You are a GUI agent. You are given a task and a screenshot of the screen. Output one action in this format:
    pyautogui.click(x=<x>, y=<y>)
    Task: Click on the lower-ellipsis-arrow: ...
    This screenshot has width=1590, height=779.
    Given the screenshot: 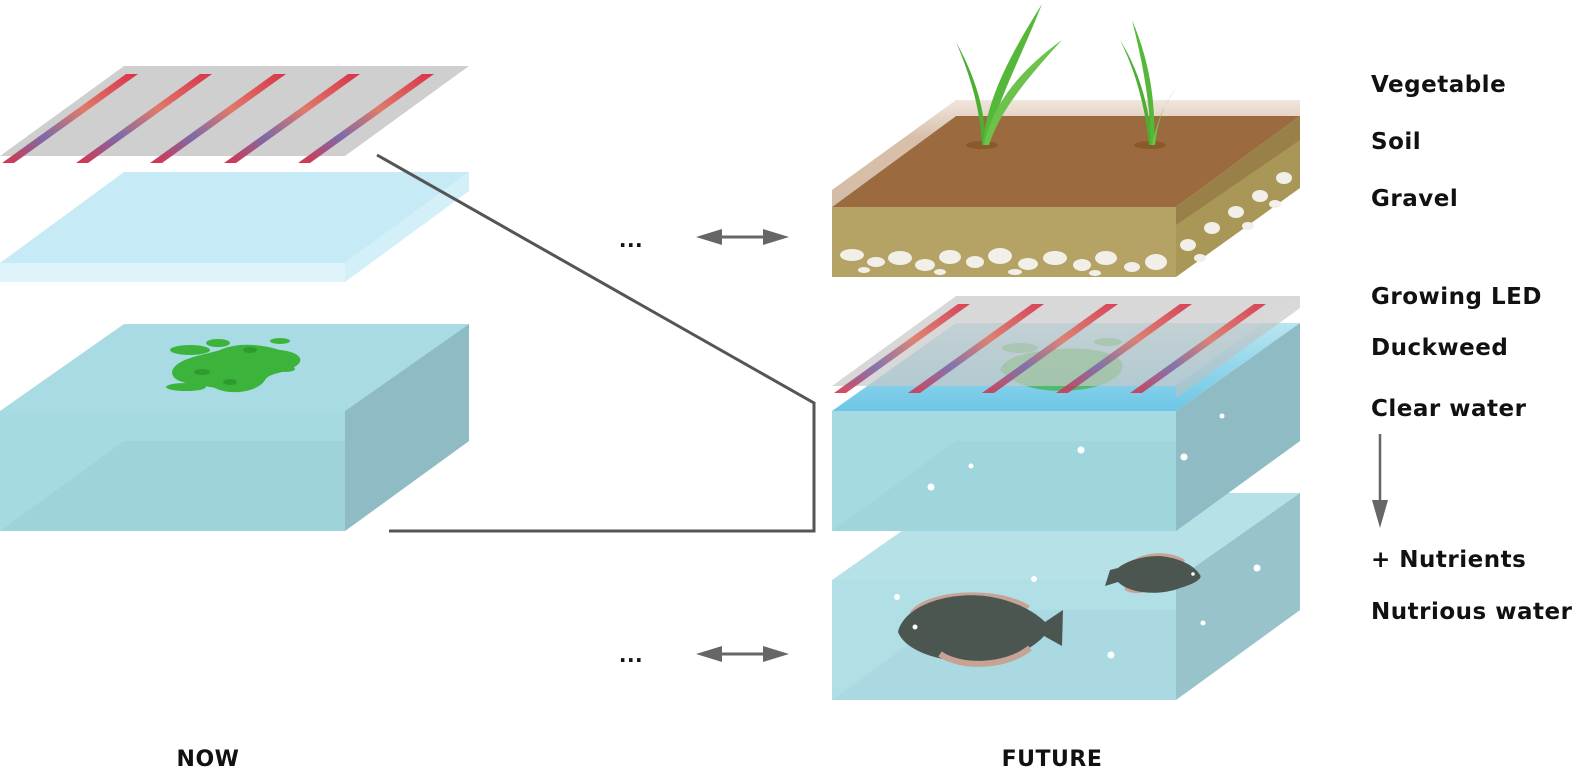 What is the action you would take?
    pyautogui.click(x=704, y=655)
    